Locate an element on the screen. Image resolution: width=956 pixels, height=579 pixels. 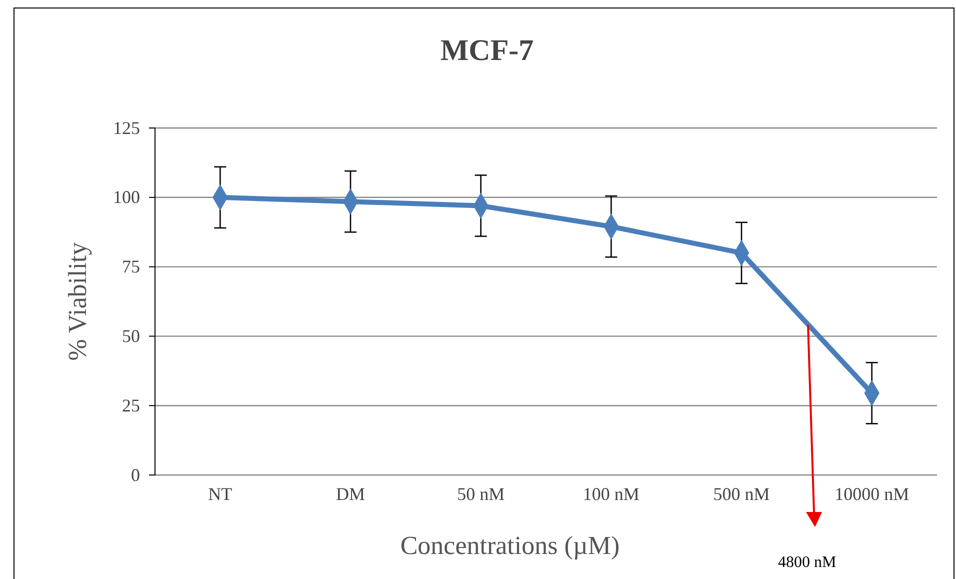
y-tick-label: 100 is located at coordinates (126, 197).